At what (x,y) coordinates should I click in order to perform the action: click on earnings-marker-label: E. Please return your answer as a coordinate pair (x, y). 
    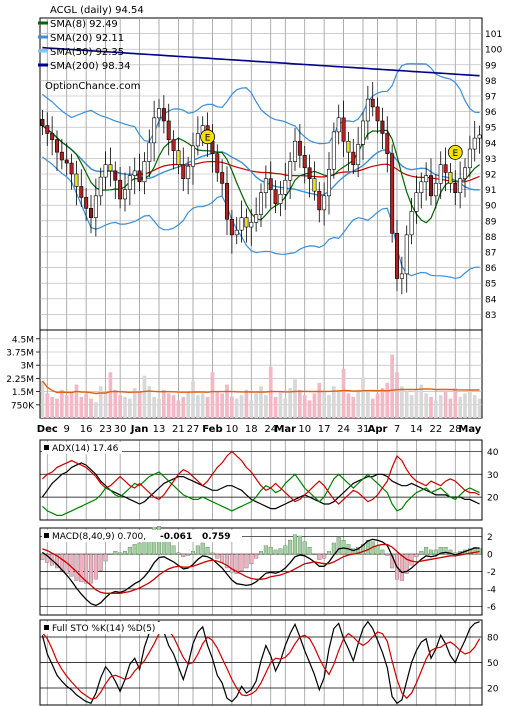
    Looking at the image, I should click on (455, 154).